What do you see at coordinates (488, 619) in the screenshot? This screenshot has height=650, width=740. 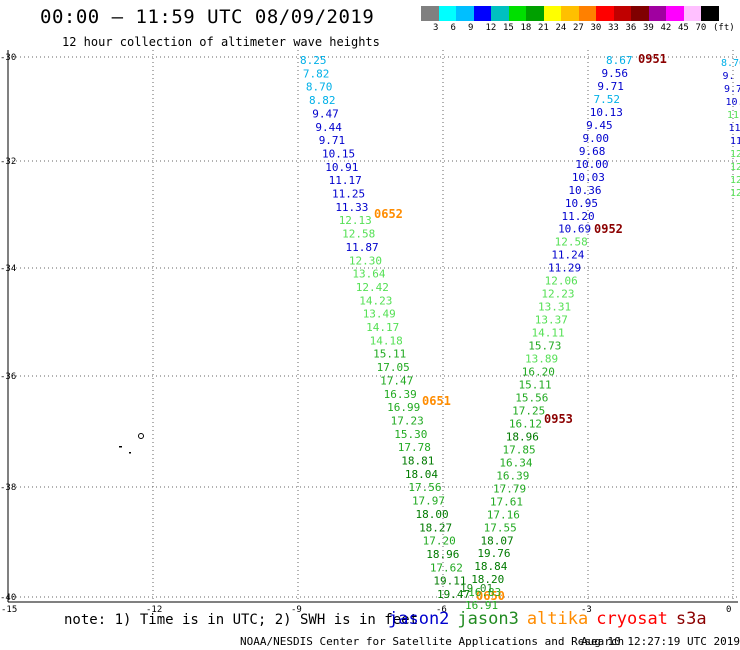 I see `satellite-legend-item: jason3` at bounding box center [488, 619].